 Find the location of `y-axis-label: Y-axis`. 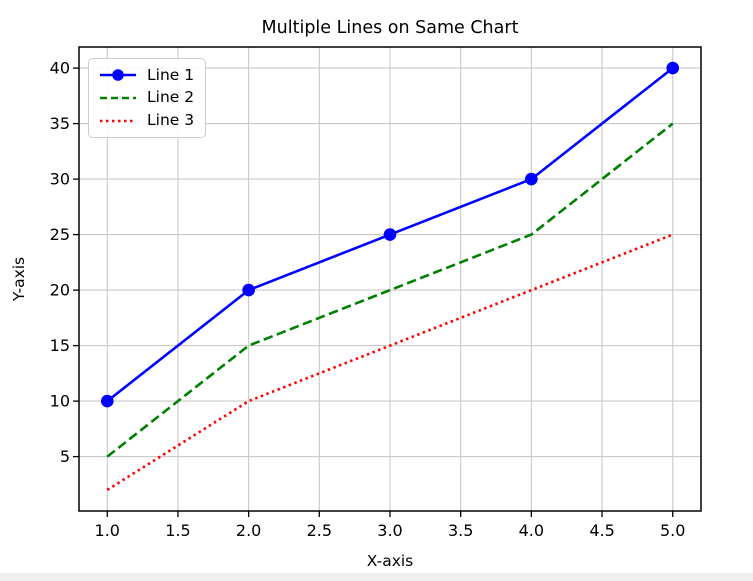

y-axis-label: Y-axis is located at coordinates (19, 279).